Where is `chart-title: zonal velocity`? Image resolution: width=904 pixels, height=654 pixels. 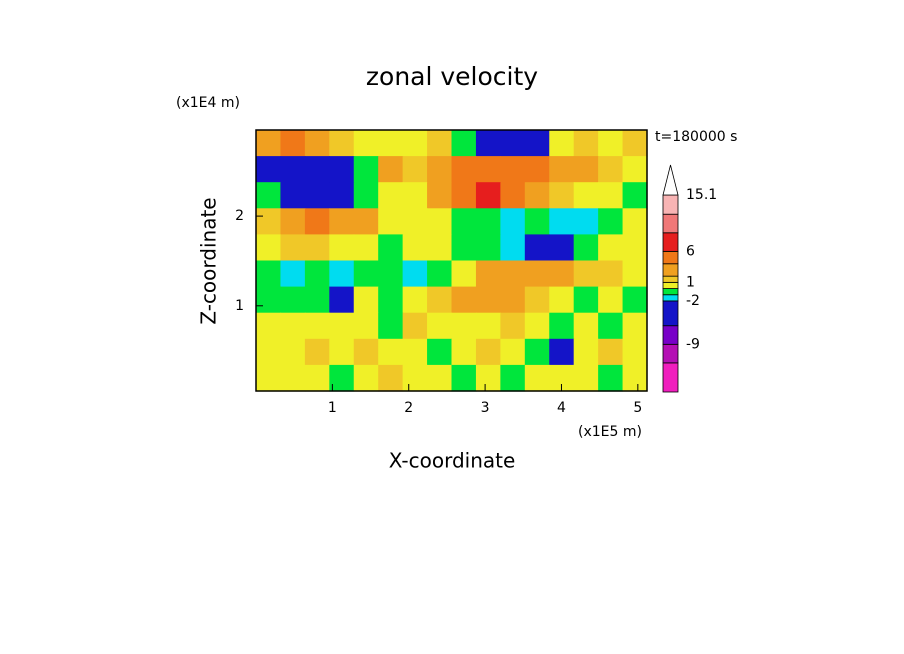
chart-title: zonal velocity is located at coordinates (452, 76).